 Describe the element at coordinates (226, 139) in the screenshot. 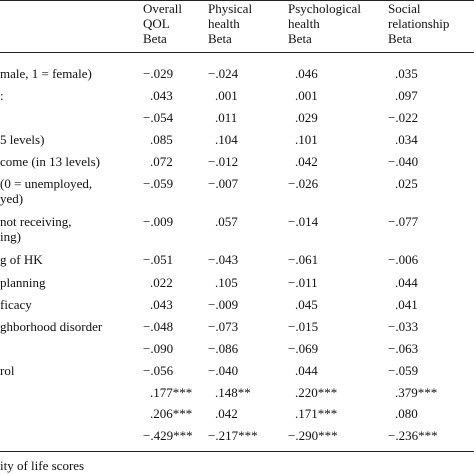

I see `cell-value: .104` at that location.